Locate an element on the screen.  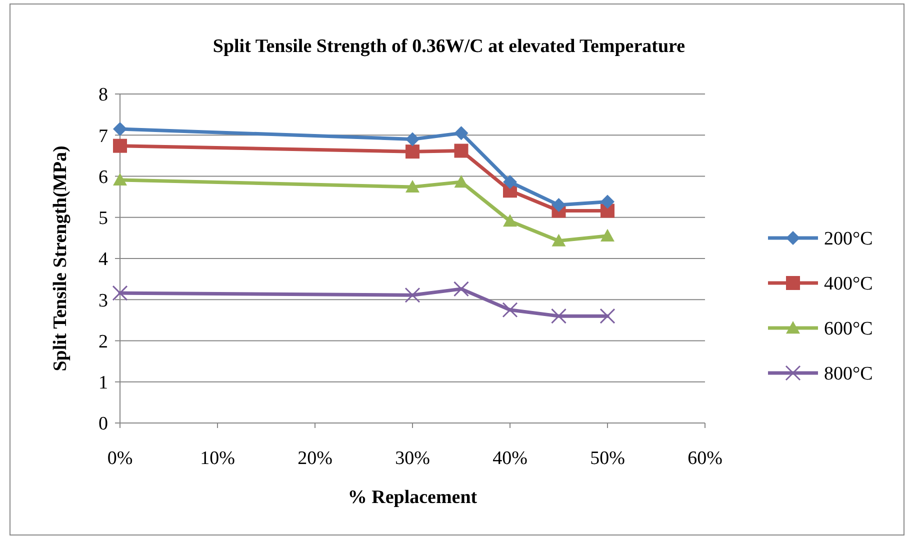
legend-label: 800°C is located at coordinates (848, 374).